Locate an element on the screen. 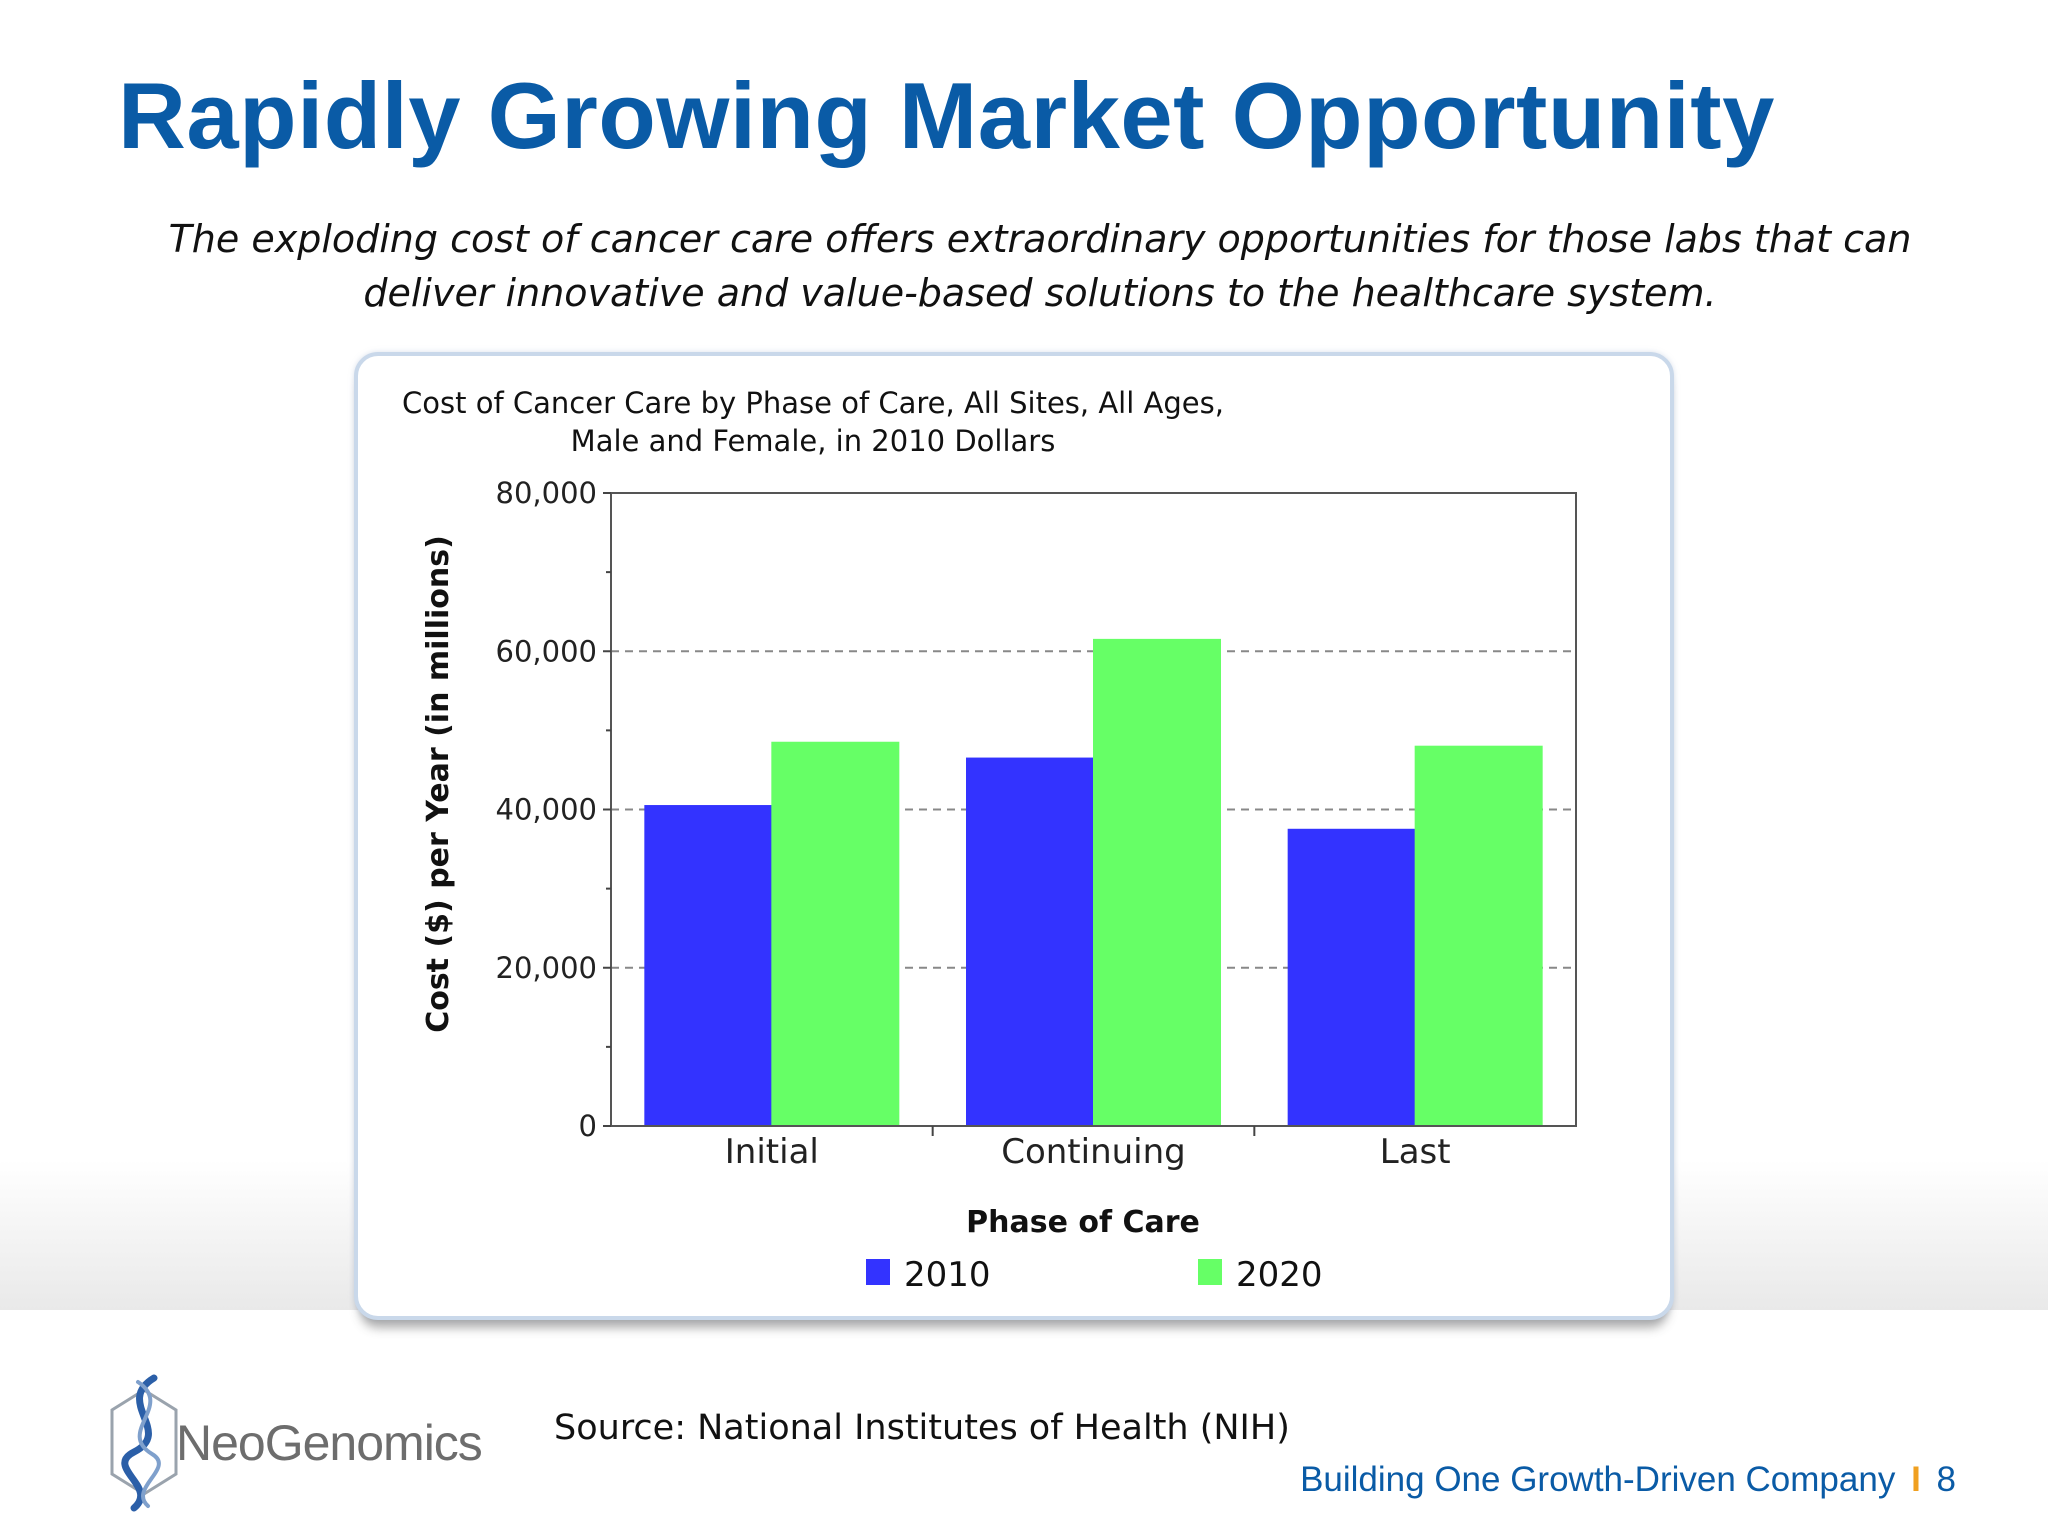  bar-initial-2010 is located at coordinates (708, 966).